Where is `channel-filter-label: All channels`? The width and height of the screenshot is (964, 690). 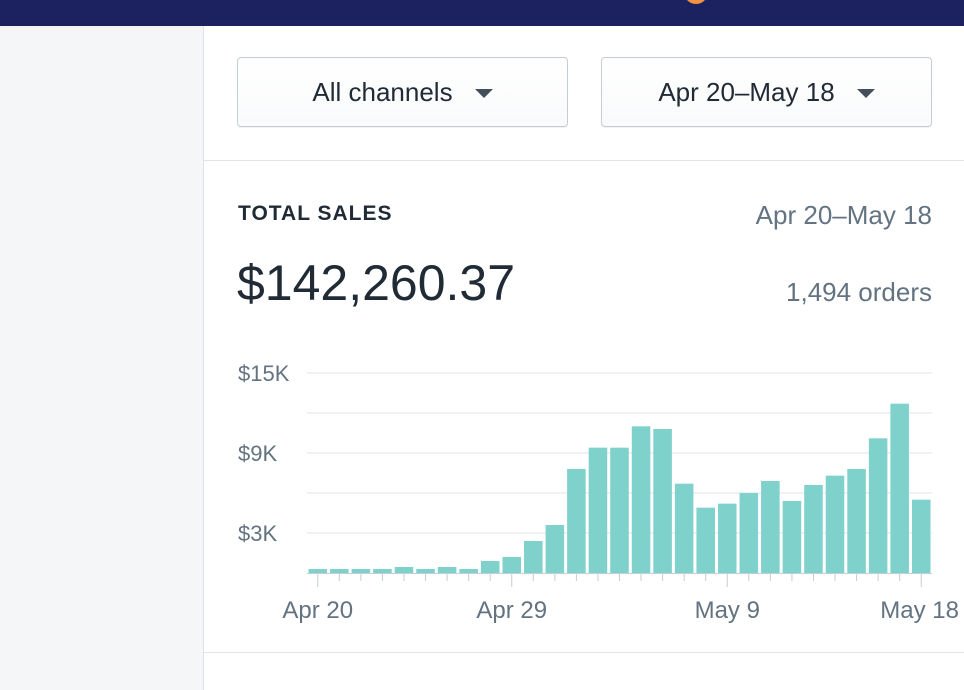 channel-filter-label: All channels is located at coordinates (382, 91).